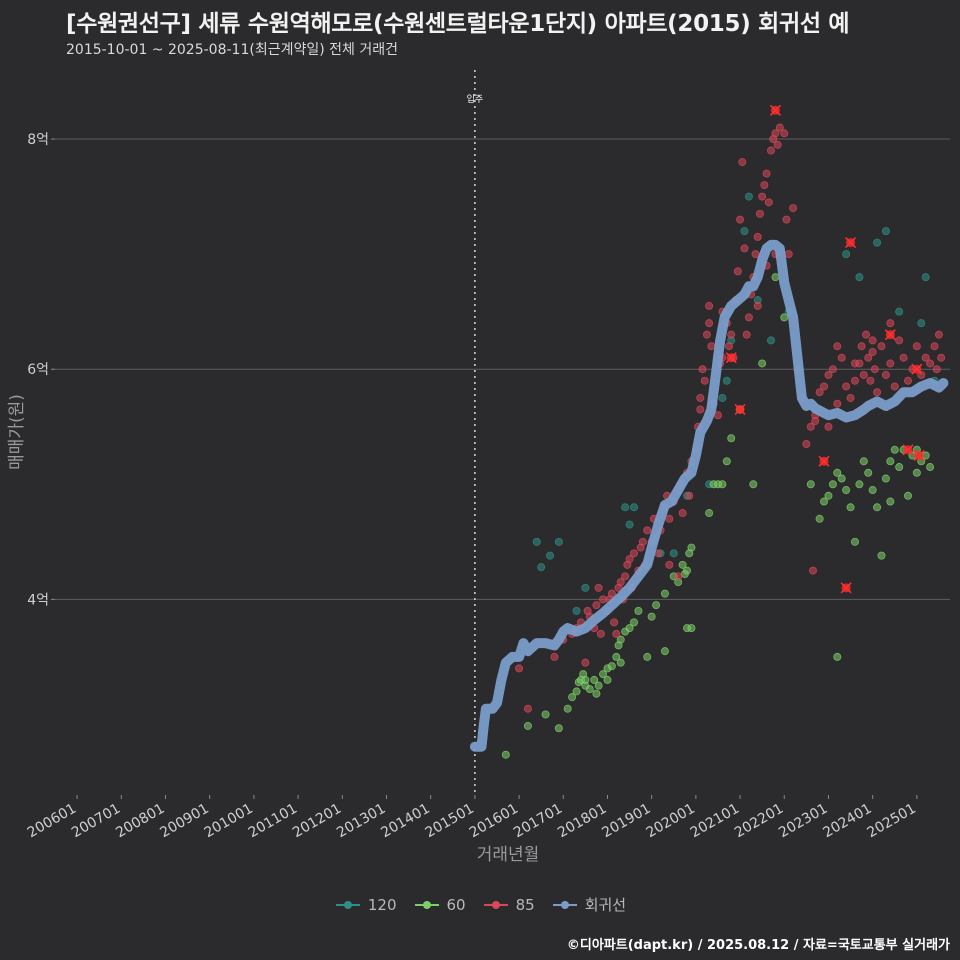 This screenshot has width=960, height=960. Describe the element at coordinates (715, 821) in the screenshot. I see `x-tick-label: 202101` at that location.